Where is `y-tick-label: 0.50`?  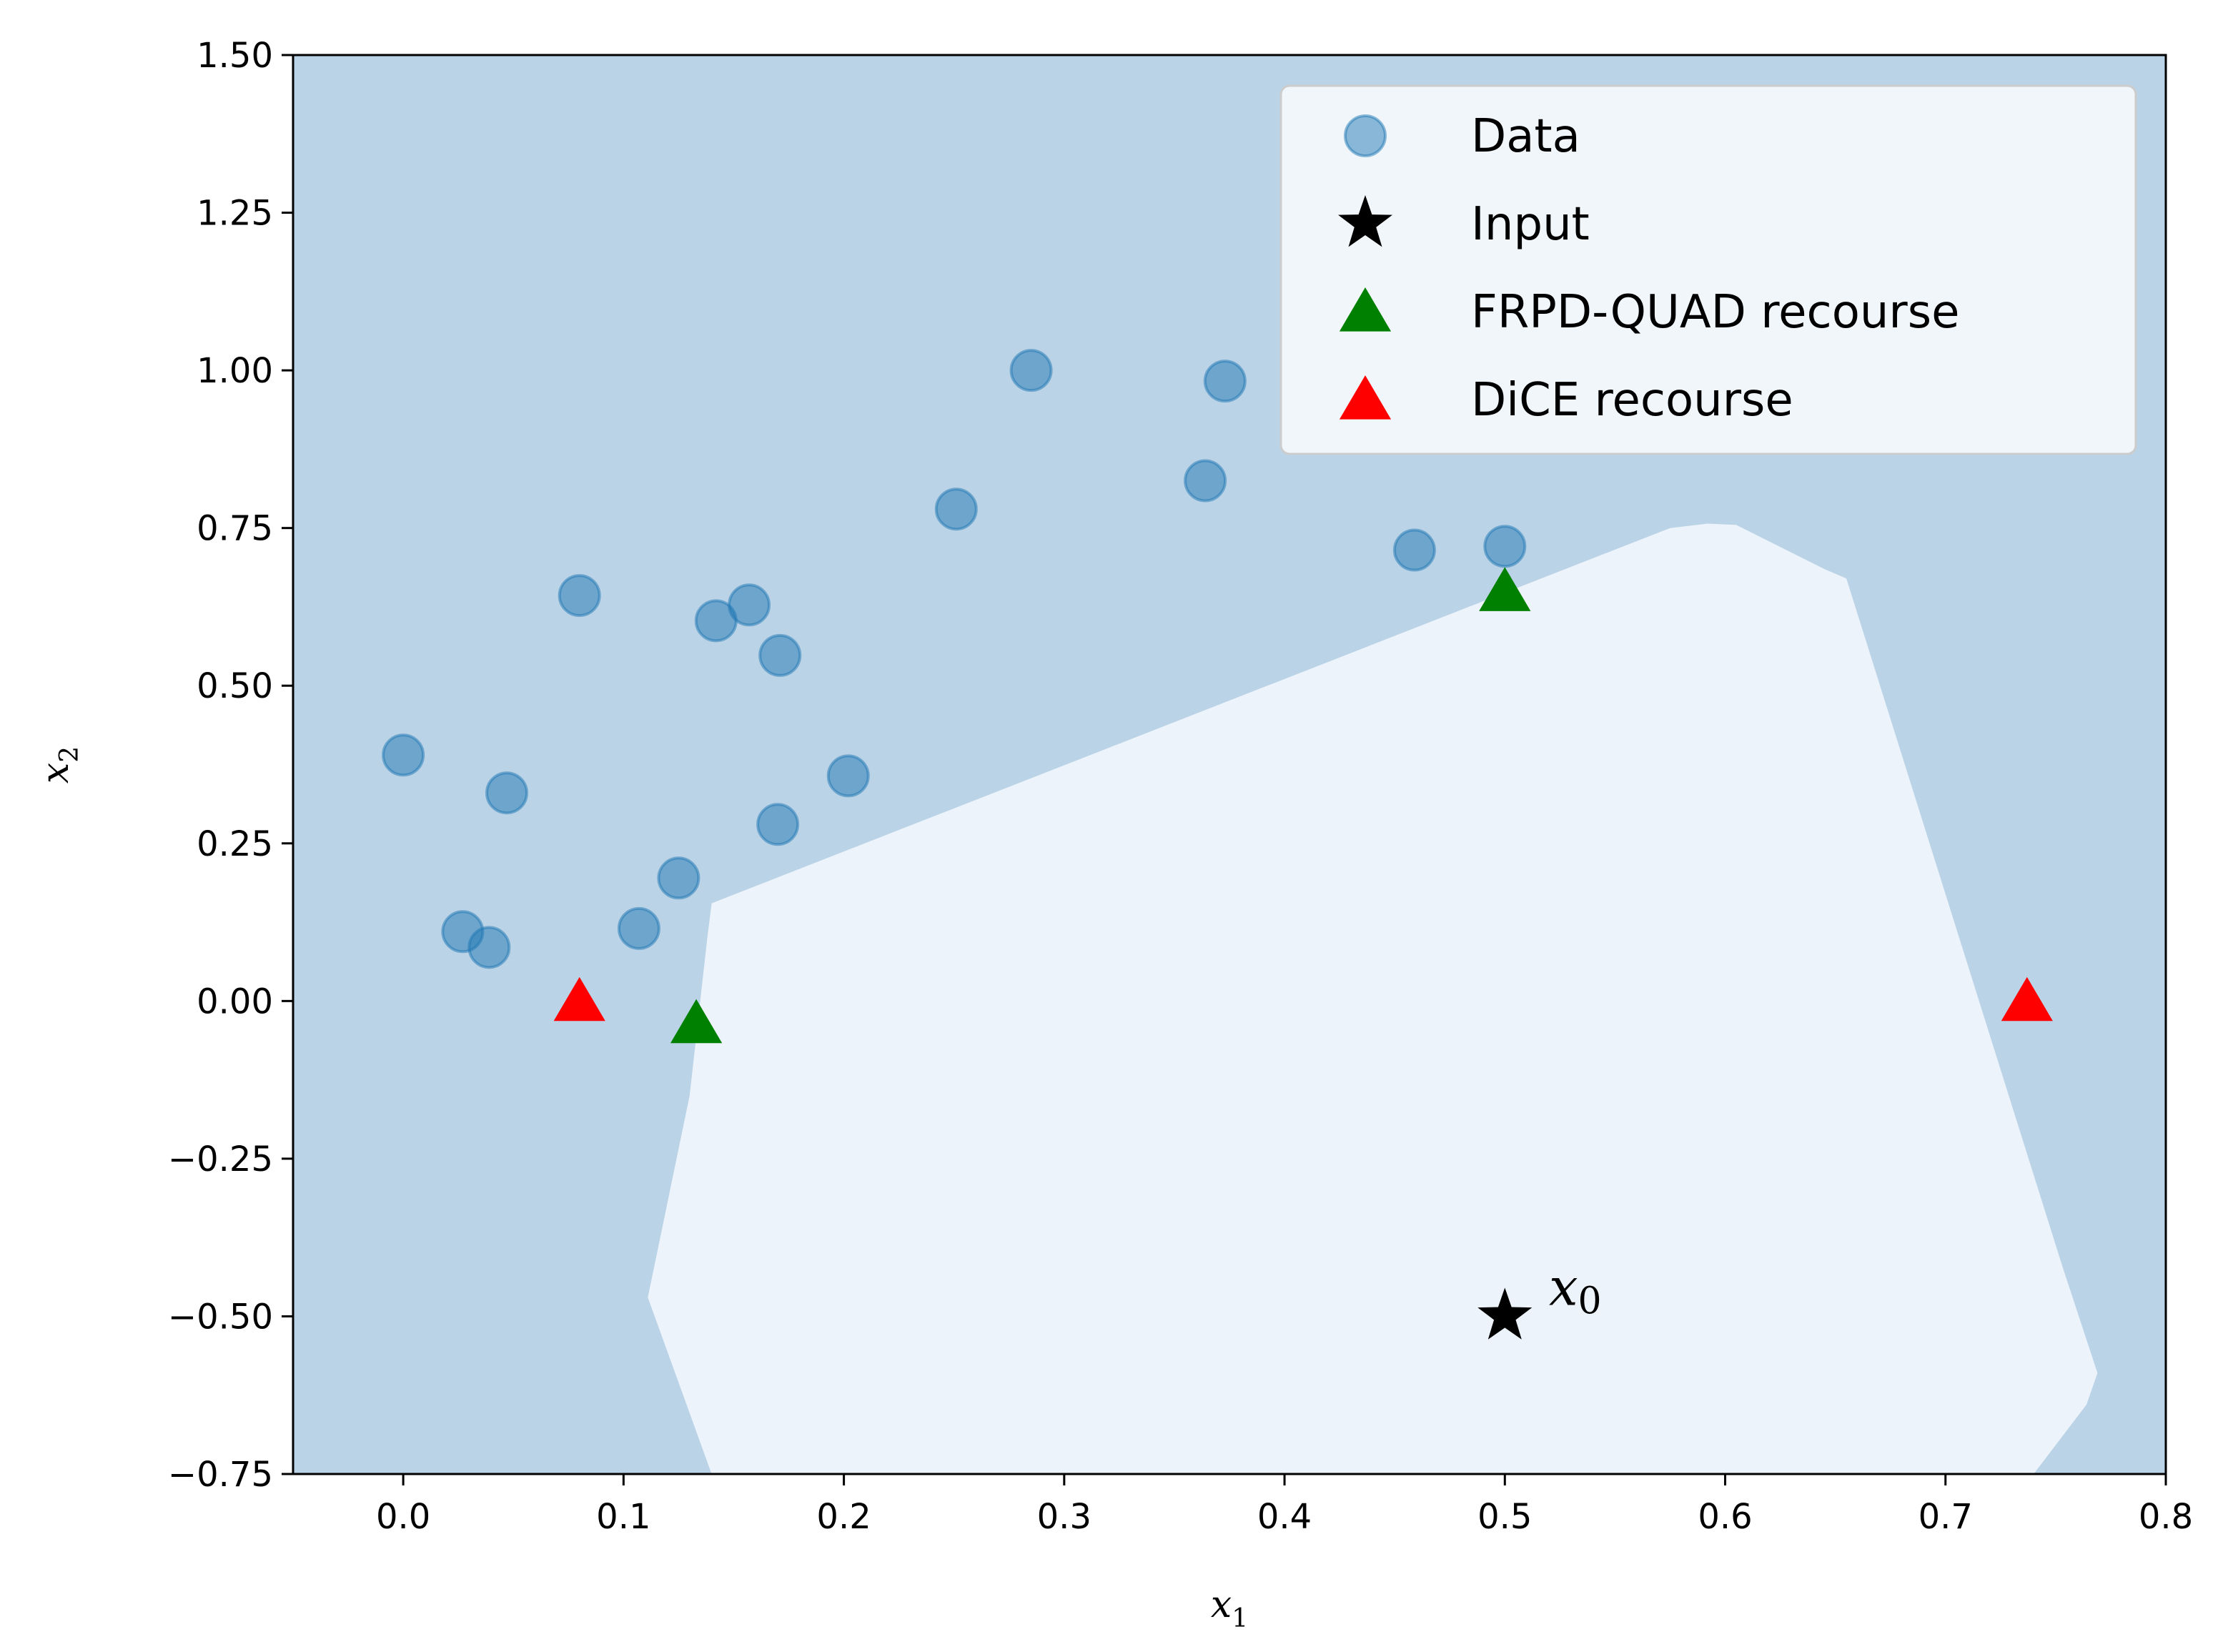
y-tick-label: 0.50 is located at coordinates (235, 686).